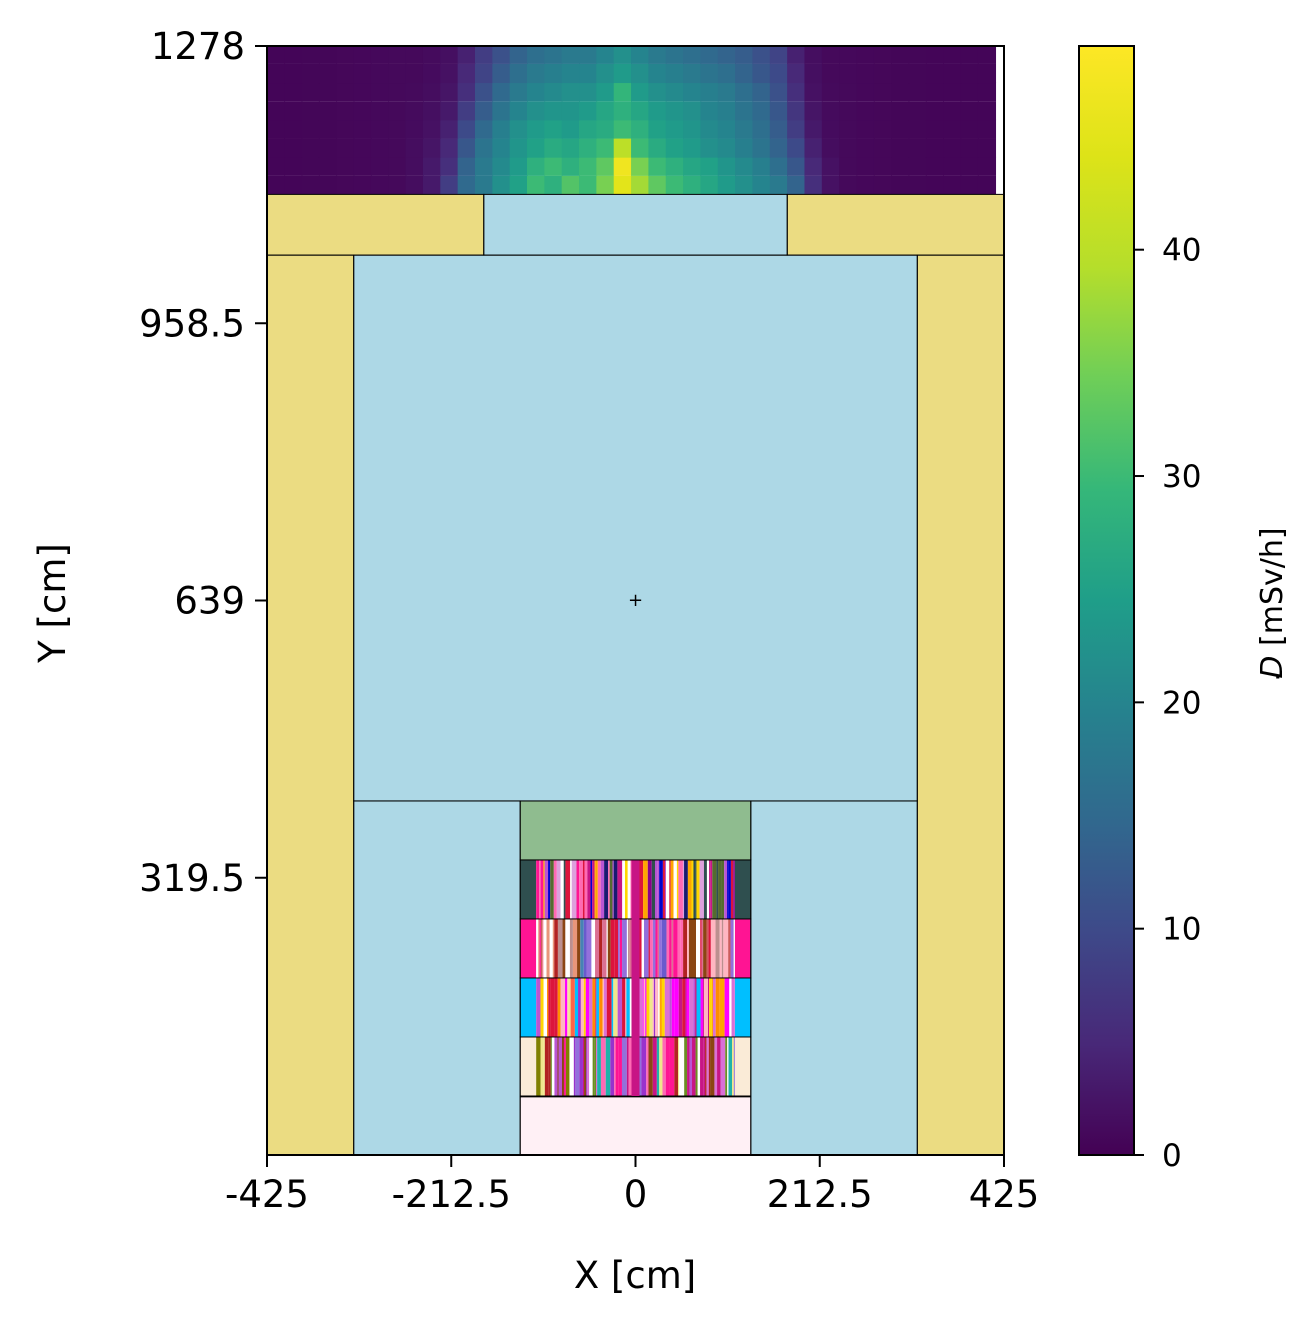  I want to click on fuel-rack-layer, so click(635, 978).